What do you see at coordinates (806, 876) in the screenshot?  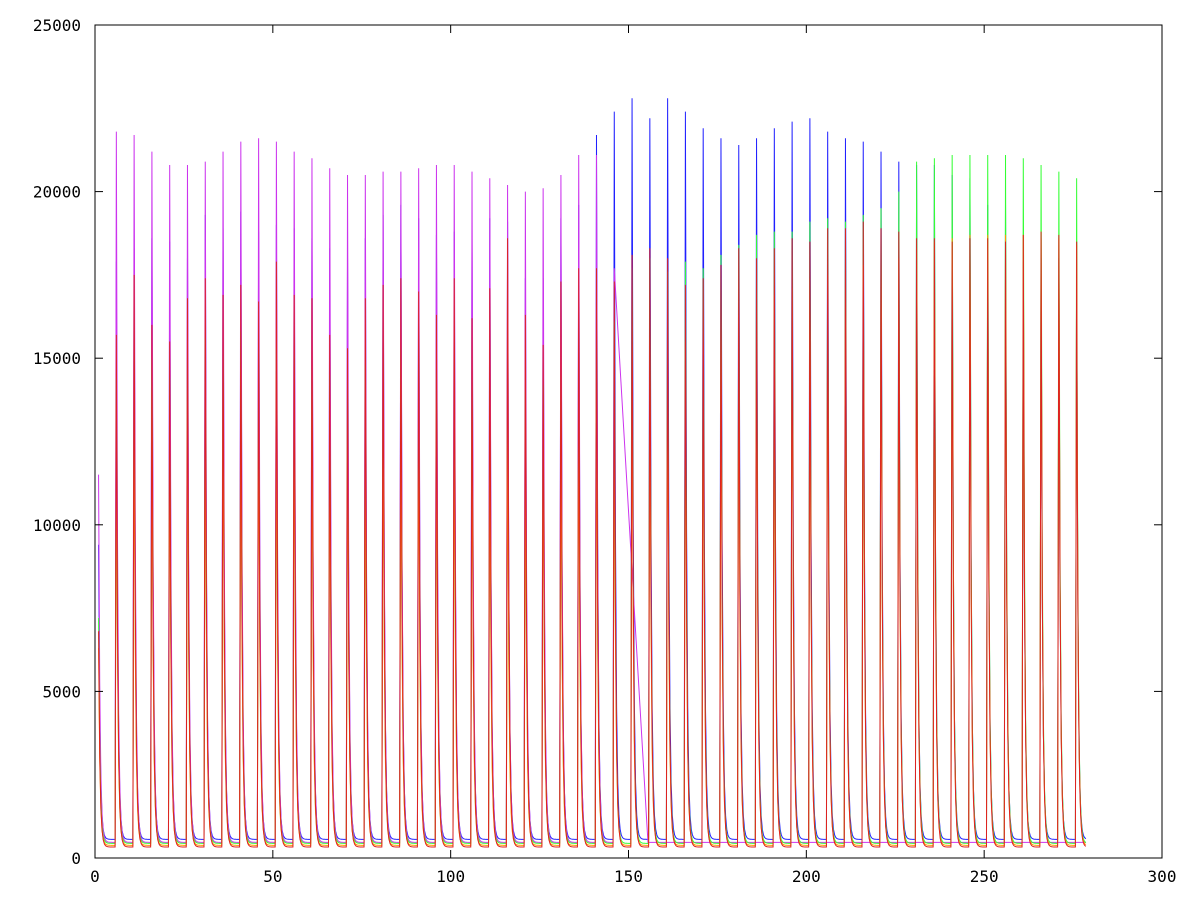 I see `x-tick-label: 200` at bounding box center [806, 876].